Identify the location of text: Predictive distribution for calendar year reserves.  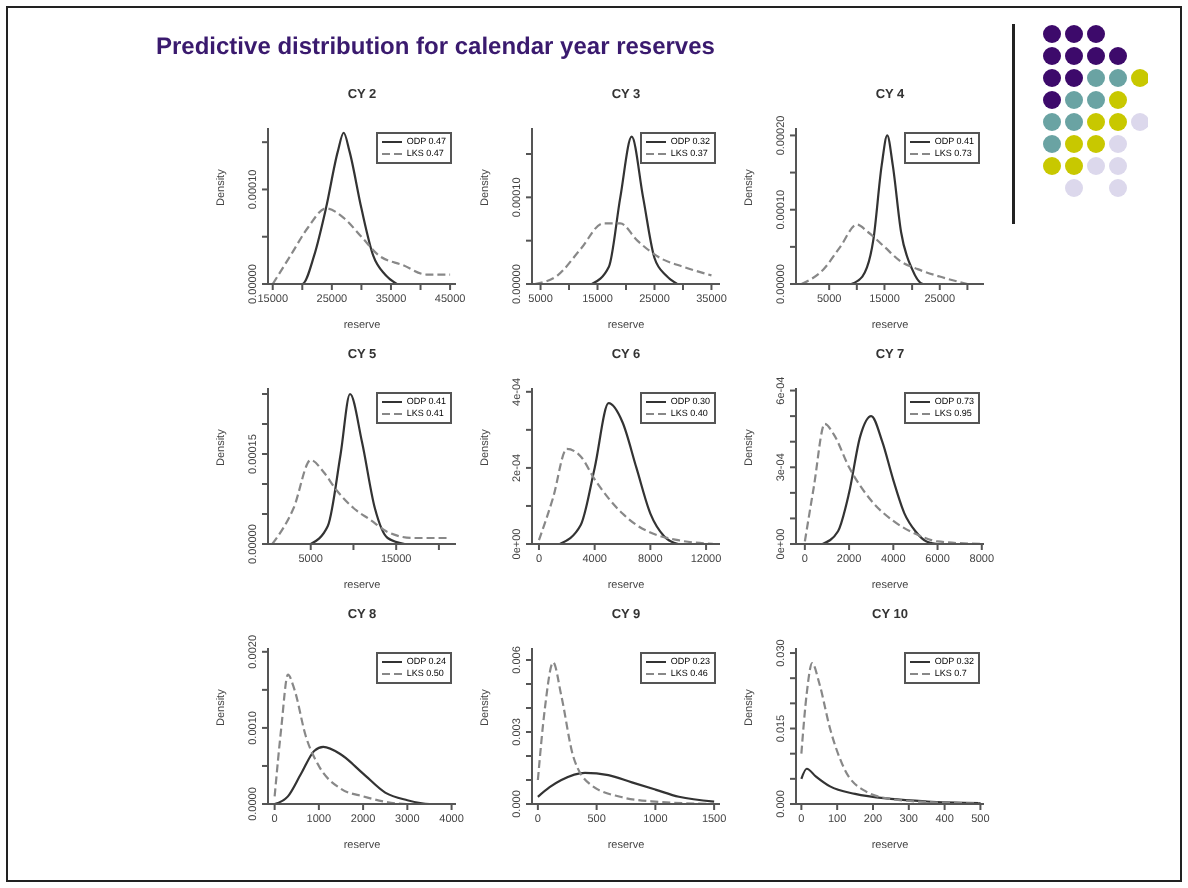
(435, 46).